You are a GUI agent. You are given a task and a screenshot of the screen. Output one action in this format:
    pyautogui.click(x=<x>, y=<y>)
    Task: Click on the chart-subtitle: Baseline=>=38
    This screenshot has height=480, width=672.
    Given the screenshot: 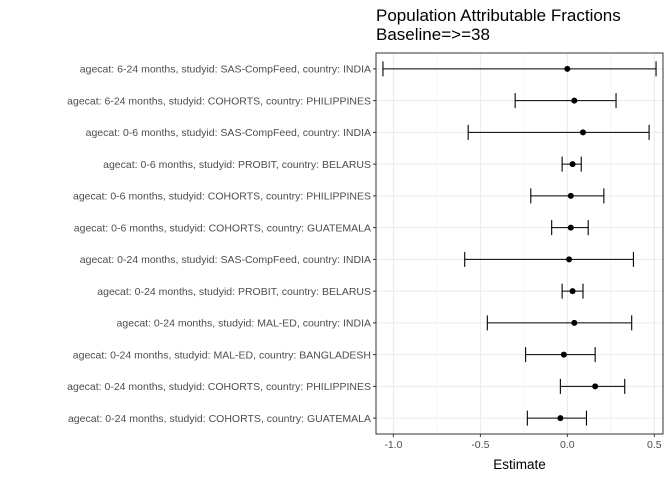 What is the action you would take?
    pyautogui.click(x=433, y=34)
    